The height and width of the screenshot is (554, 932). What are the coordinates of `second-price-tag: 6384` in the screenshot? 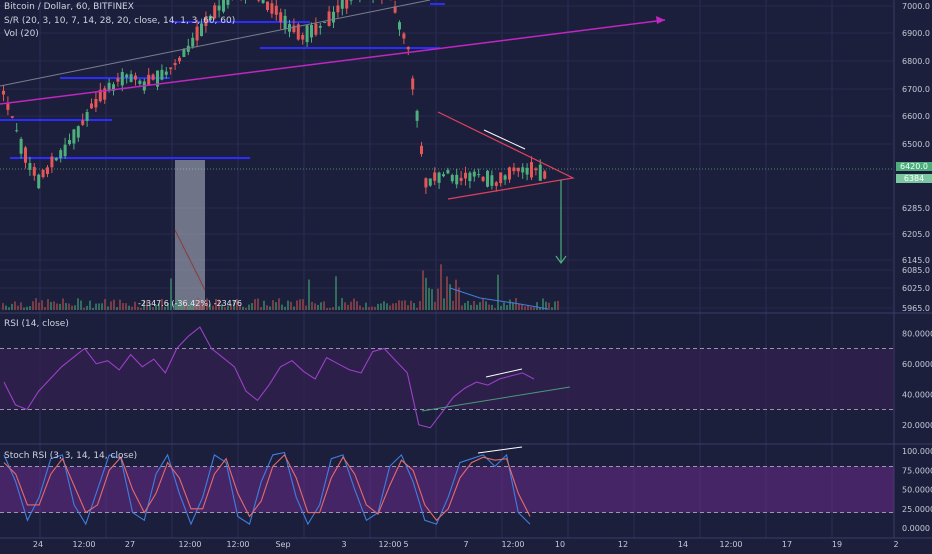 It's located at (914, 178).